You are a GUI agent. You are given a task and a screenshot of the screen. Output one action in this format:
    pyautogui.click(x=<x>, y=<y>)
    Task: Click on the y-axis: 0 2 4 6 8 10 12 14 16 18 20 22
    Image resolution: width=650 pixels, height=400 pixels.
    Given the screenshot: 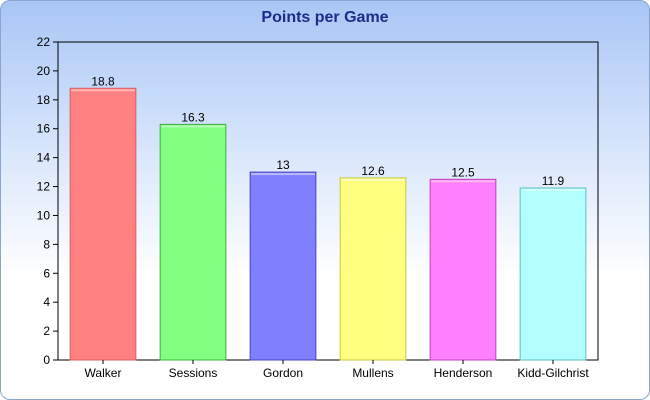 What is the action you would take?
    pyautogui.click(x=47, y=201)
    